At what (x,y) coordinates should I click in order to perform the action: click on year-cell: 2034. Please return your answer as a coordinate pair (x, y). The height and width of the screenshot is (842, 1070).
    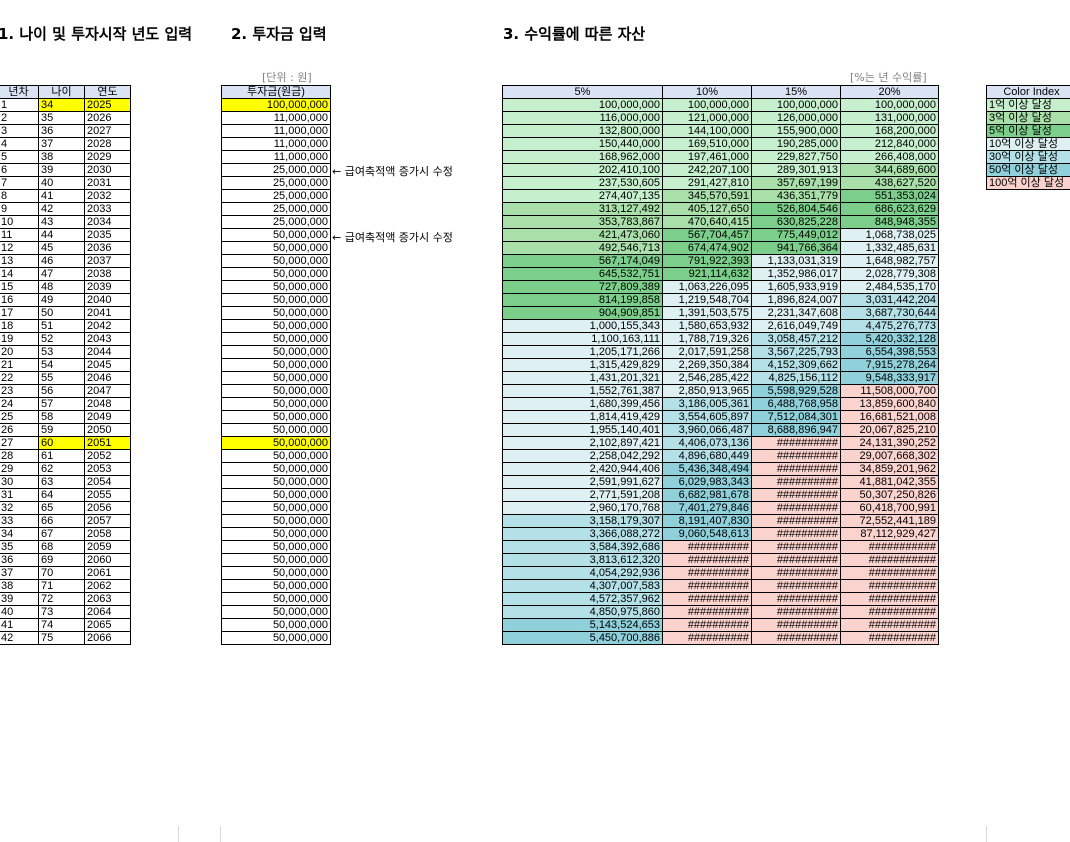
    Looking at the image, I should click on (107, 222).